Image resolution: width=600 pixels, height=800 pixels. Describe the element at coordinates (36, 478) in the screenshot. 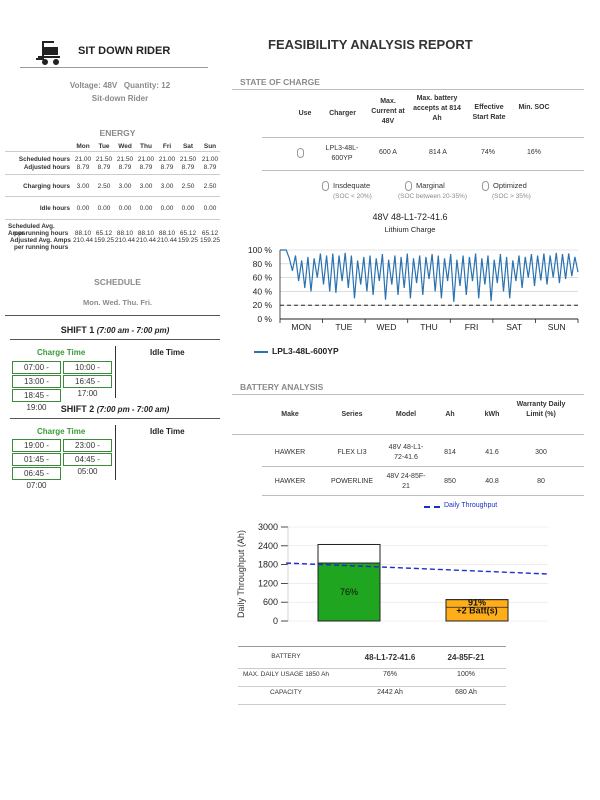

I see `shift2-slot: 06:45 - 07:00` at that location.